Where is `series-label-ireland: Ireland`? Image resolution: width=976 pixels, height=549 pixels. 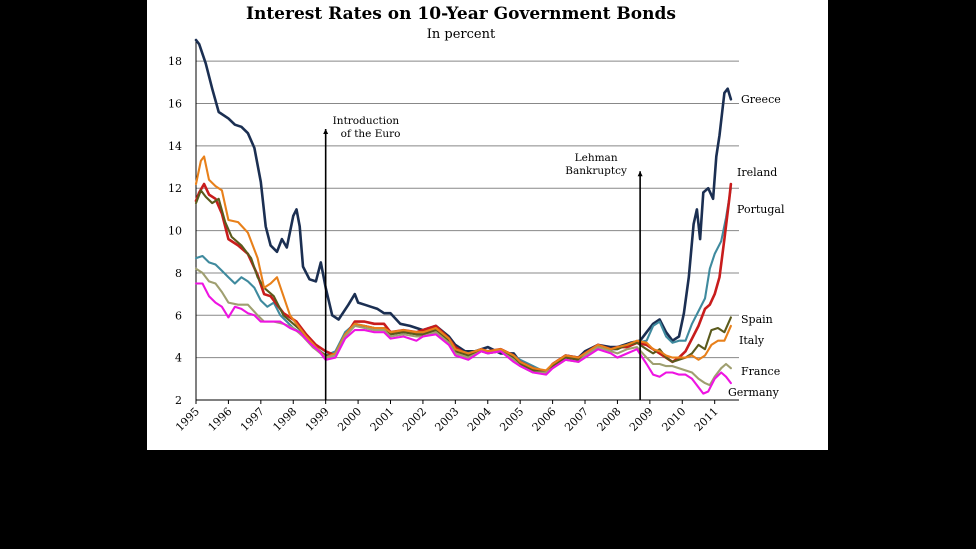 series-label-ireland: Ireland is located at coordinates (757, 172).